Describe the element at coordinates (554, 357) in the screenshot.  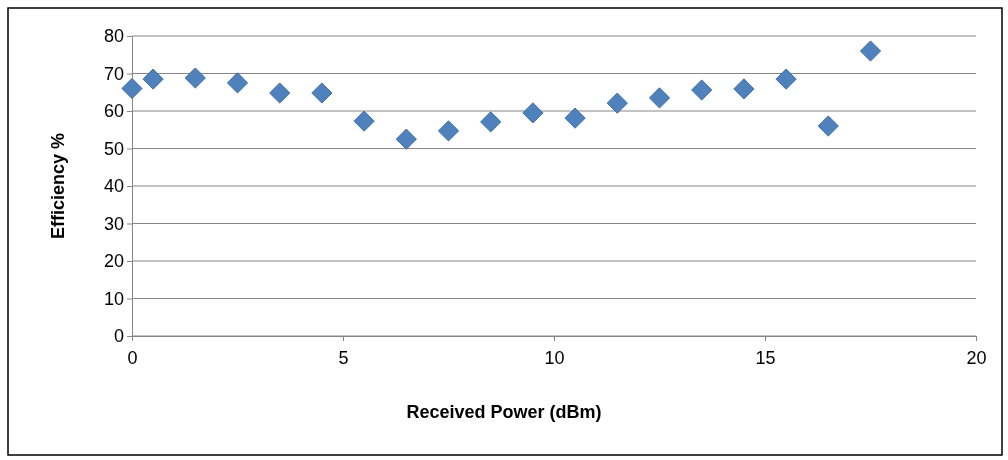
I see `x-tick-label: 10` at that location.